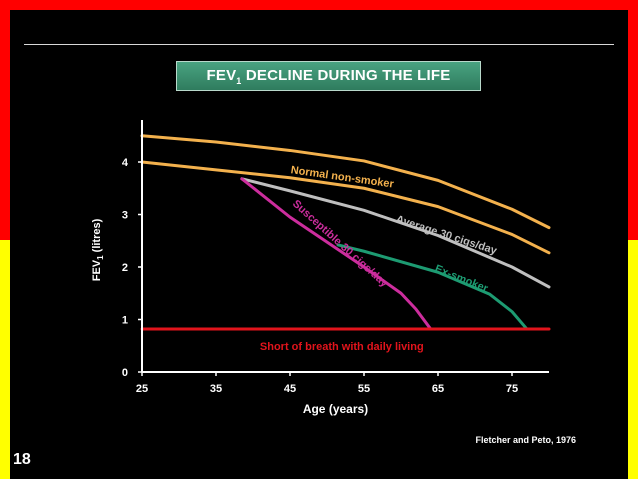 The height and width of the screenshot is (479, 638). I want to click on y-tick-label: 1, so click(125, 321).